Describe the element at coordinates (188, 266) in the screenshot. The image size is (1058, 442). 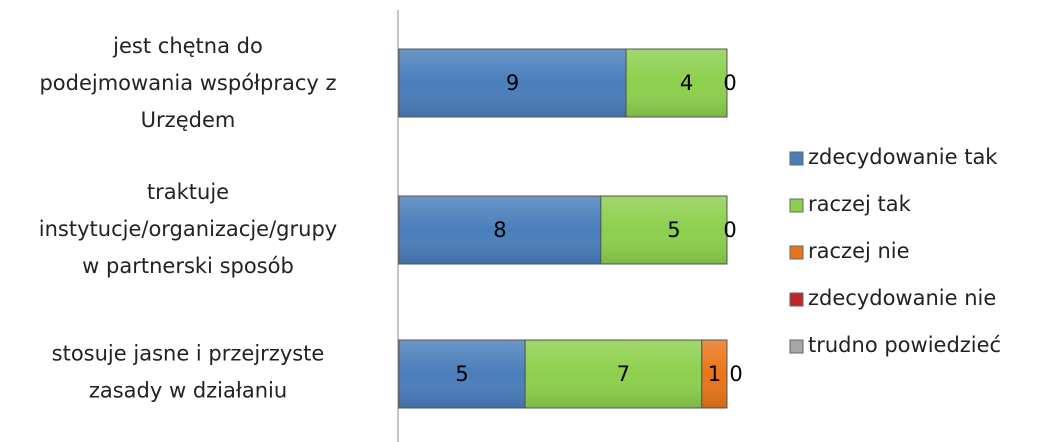
I see `category-label-line: w partnerski sposób` at that location.